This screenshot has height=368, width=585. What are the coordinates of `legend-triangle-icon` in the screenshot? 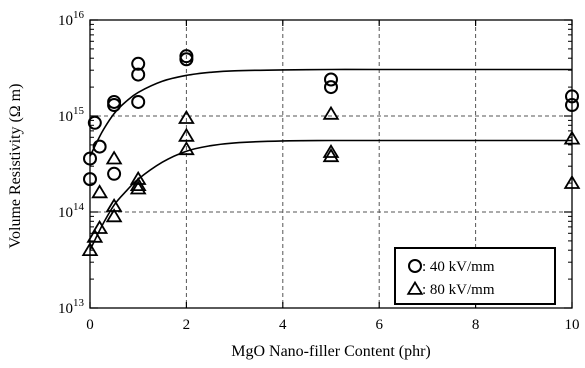 It's located at (415, 287).